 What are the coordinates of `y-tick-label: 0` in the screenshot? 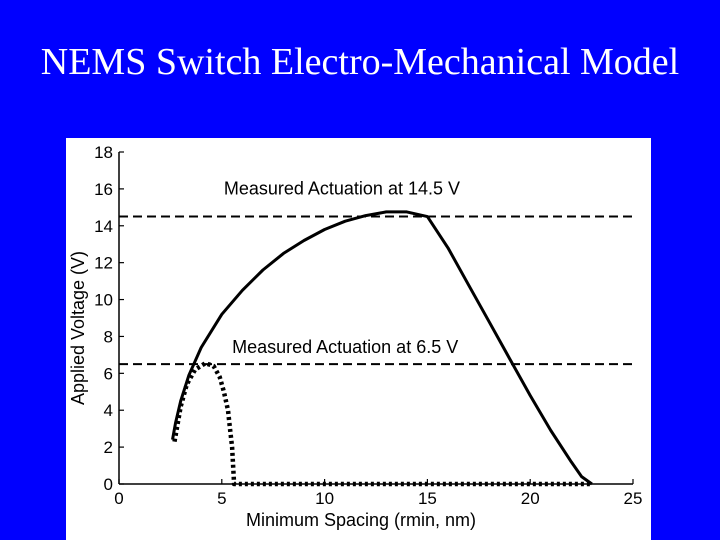 It's located at (108, 484).